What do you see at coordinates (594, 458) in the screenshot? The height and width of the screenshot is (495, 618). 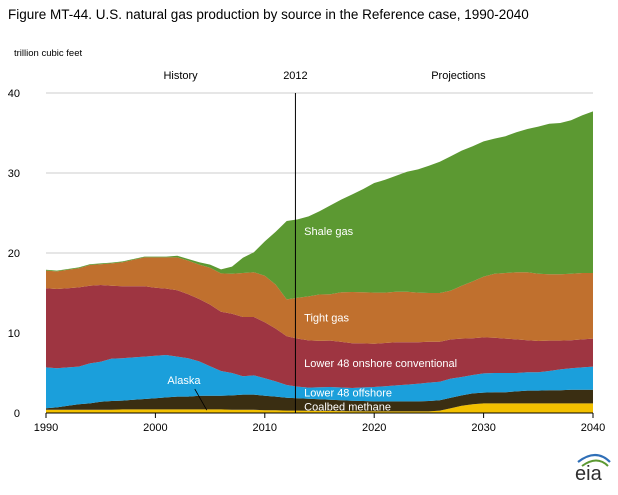 I see `eia-logo-arc-blue` at bounding box center [594, 458].